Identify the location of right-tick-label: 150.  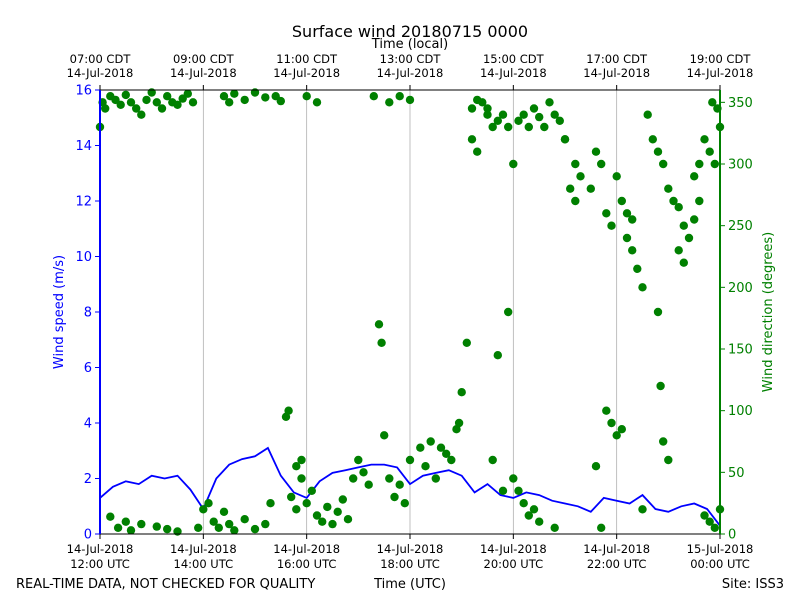
(740, 350).